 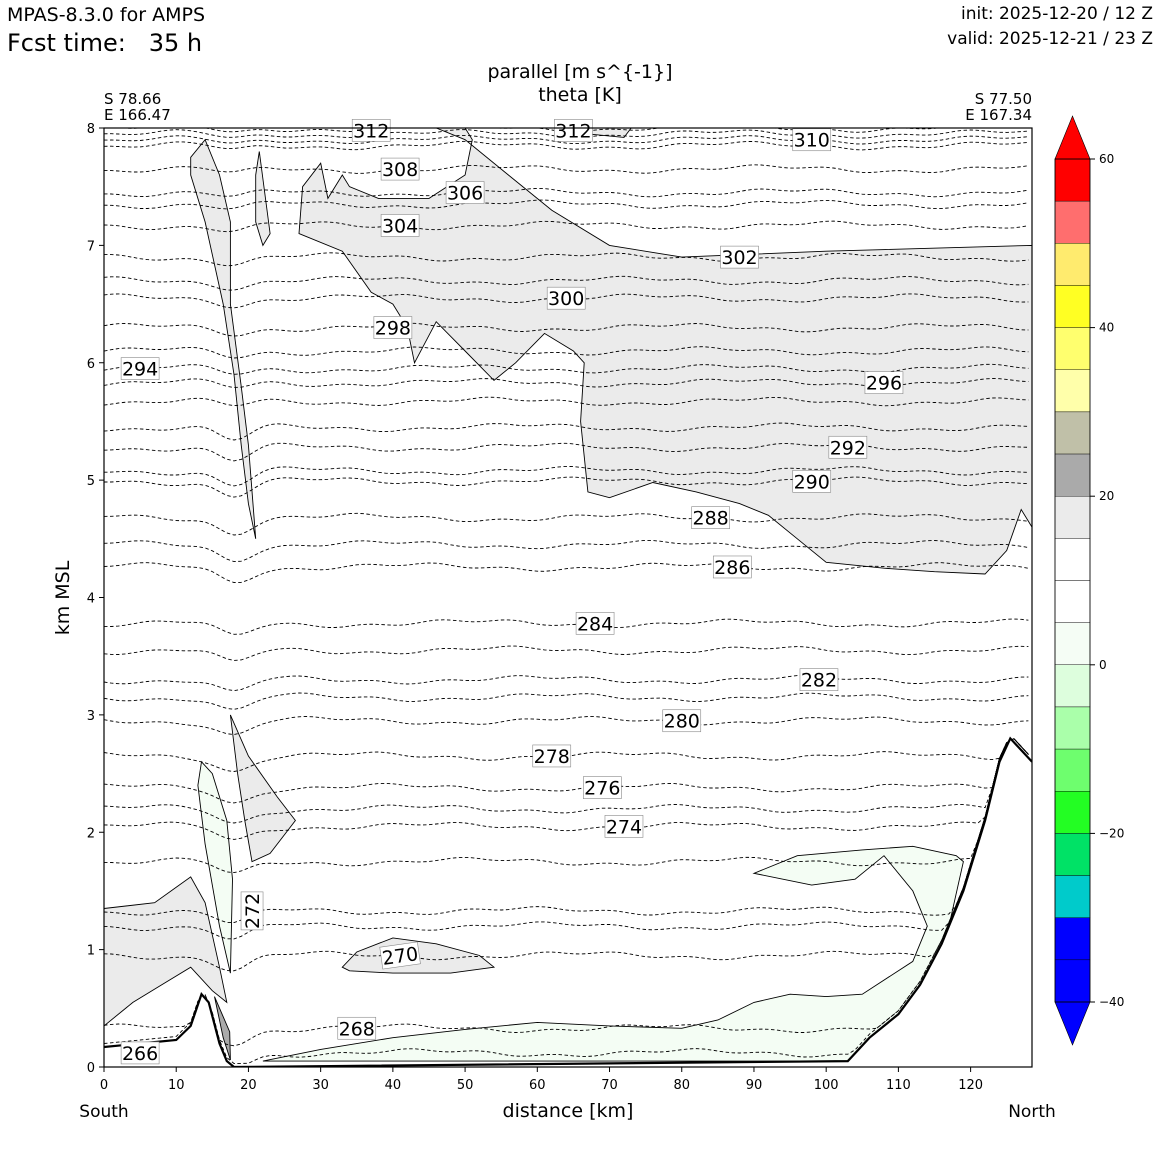 What do you see at coordinates (91, 364) in the screenshot?
I see `y-tick-label: 6` at bounding box center [91, 364].